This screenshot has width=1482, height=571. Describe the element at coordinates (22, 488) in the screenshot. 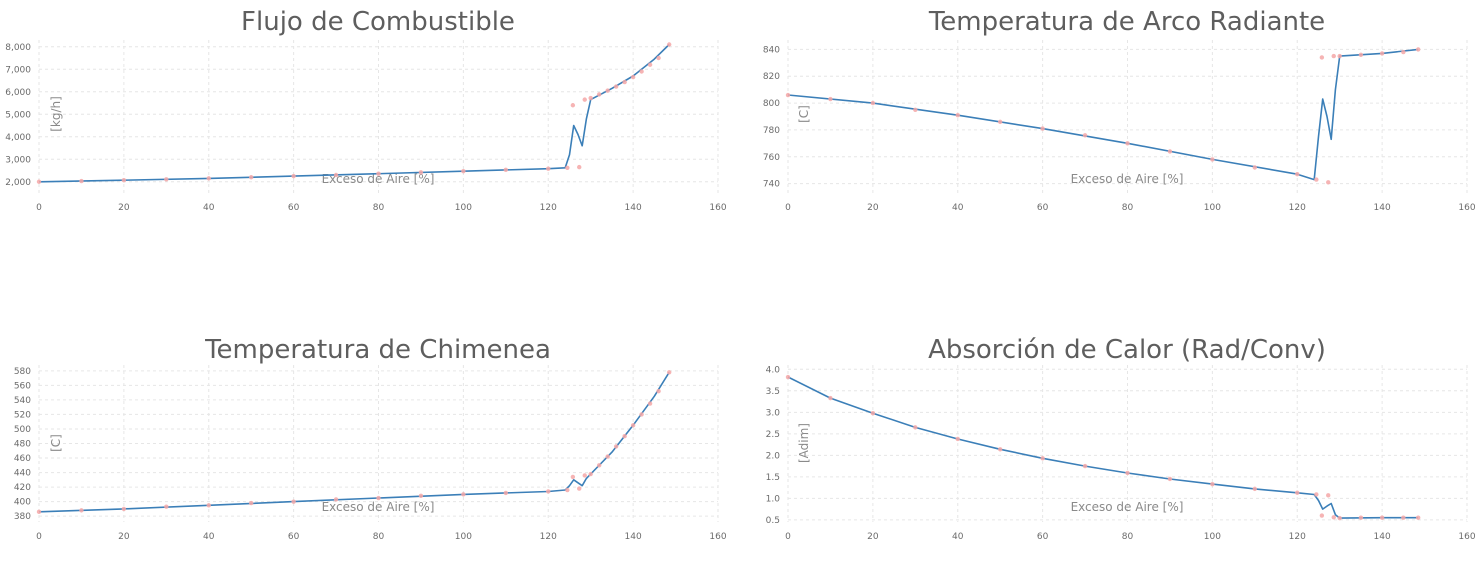

I see `y-tick-label: 420` at that location.